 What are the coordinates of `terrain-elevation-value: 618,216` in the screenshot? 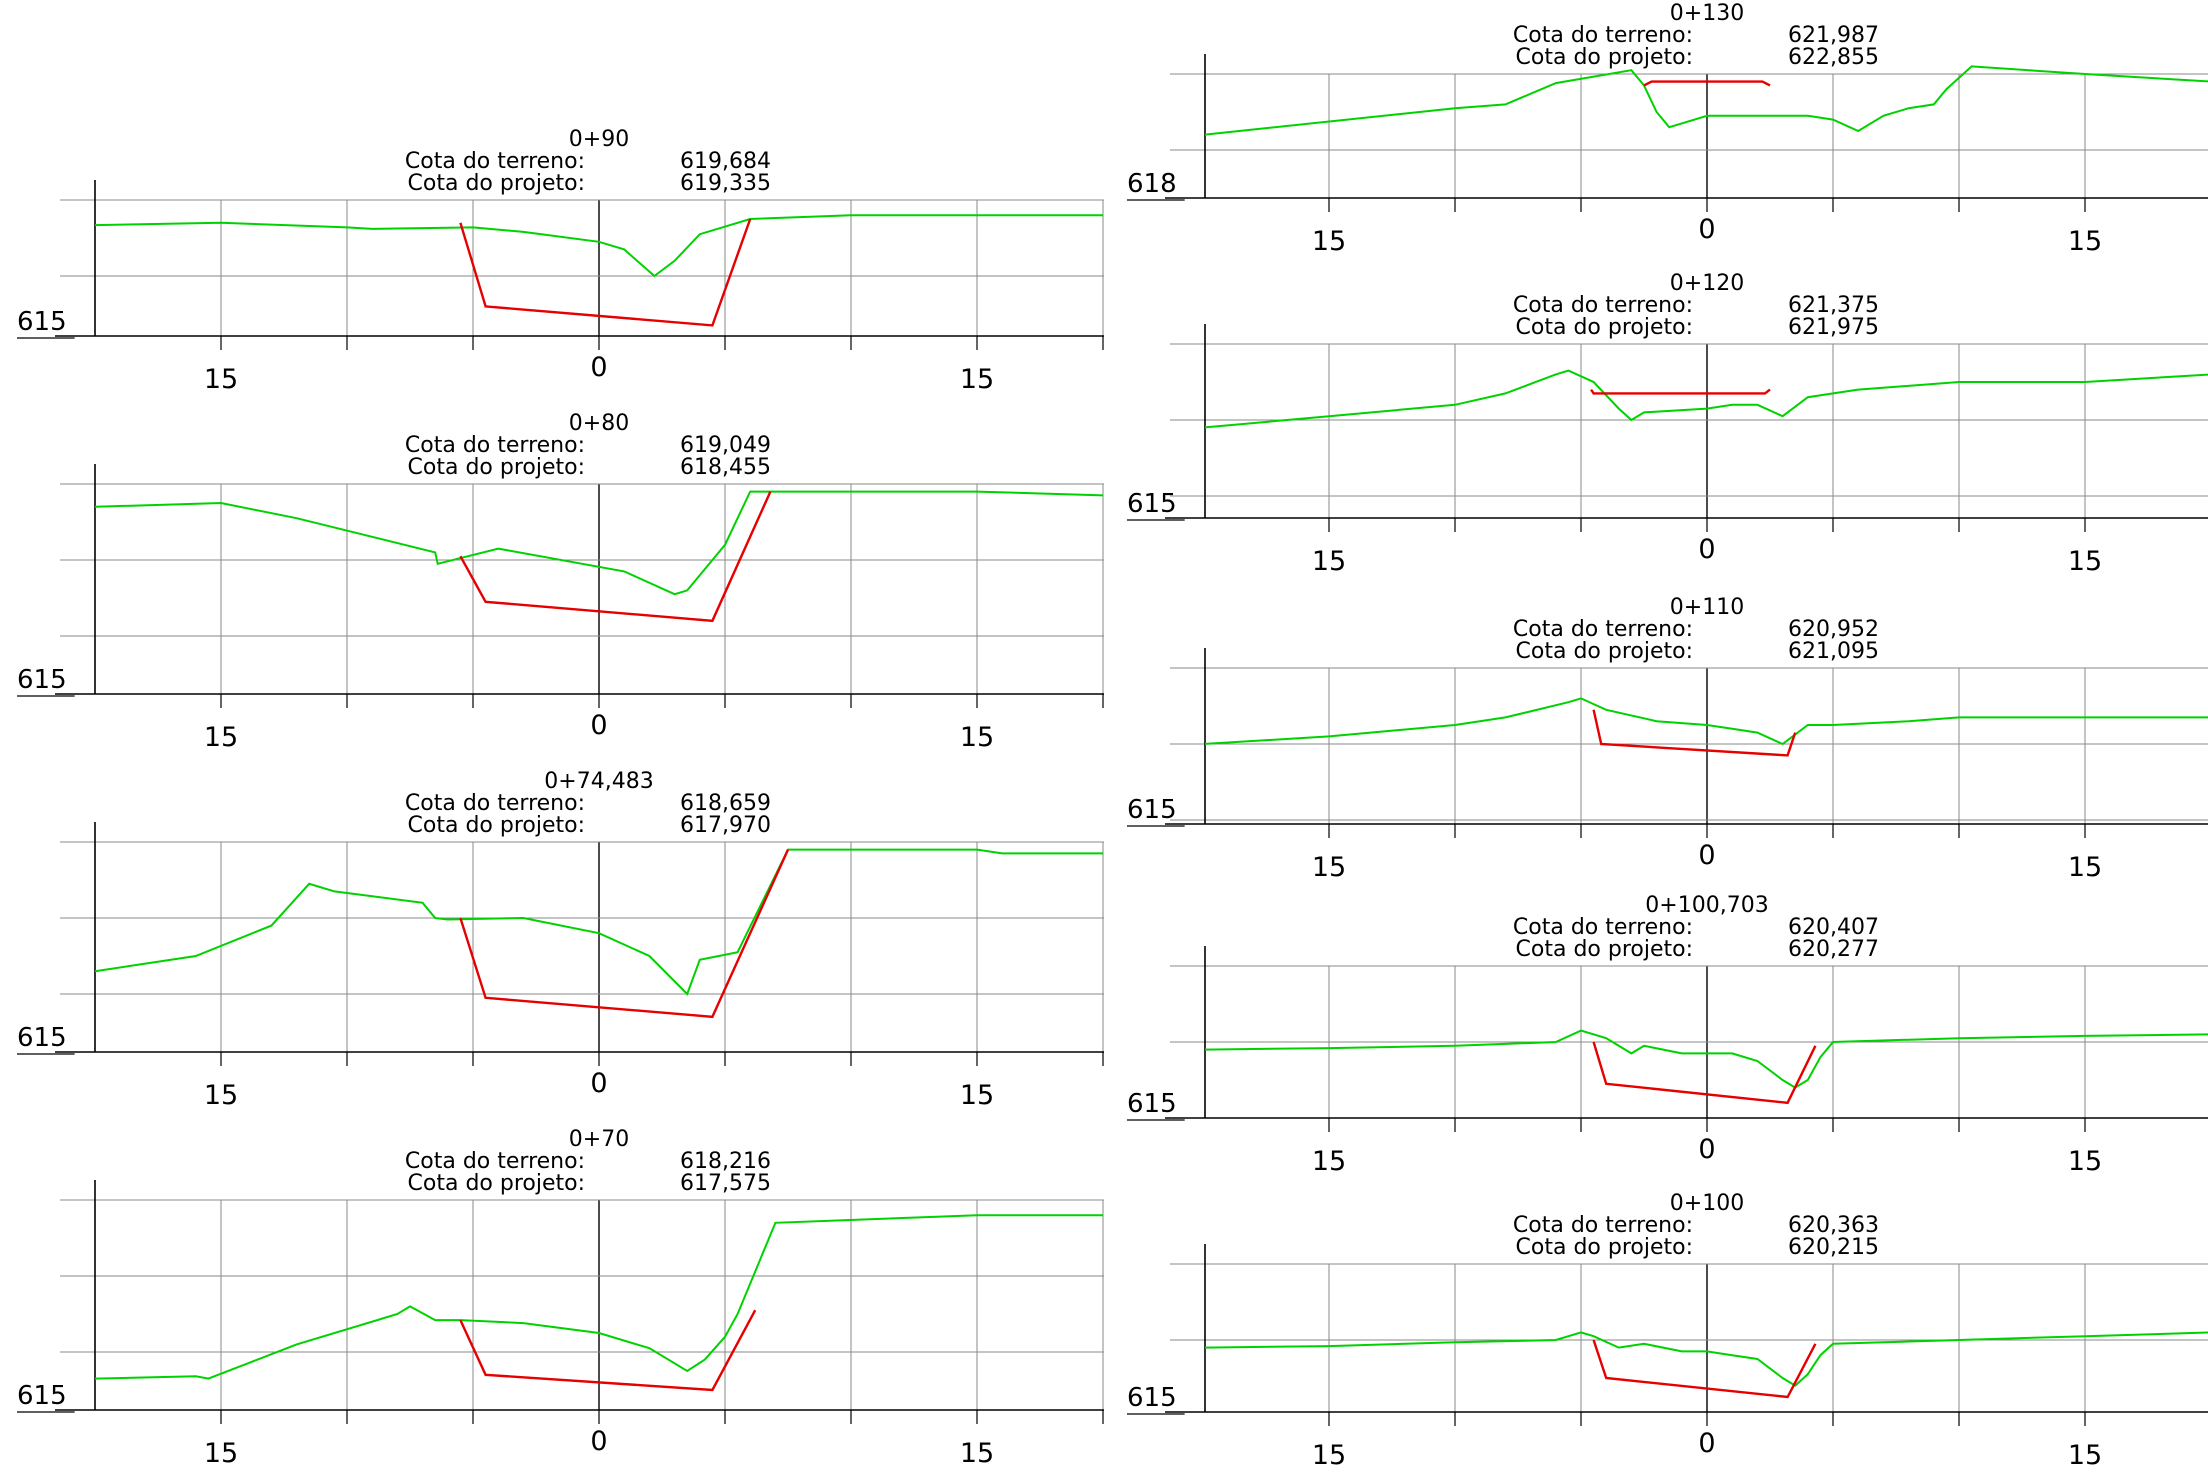 It's located at (725, 1161).